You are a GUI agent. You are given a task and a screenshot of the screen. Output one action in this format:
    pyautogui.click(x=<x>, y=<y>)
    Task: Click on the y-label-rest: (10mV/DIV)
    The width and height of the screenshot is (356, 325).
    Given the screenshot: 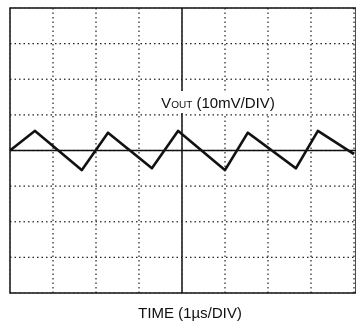 What is the action you would take?
    pyautogui.click(x=233, y=103)
    